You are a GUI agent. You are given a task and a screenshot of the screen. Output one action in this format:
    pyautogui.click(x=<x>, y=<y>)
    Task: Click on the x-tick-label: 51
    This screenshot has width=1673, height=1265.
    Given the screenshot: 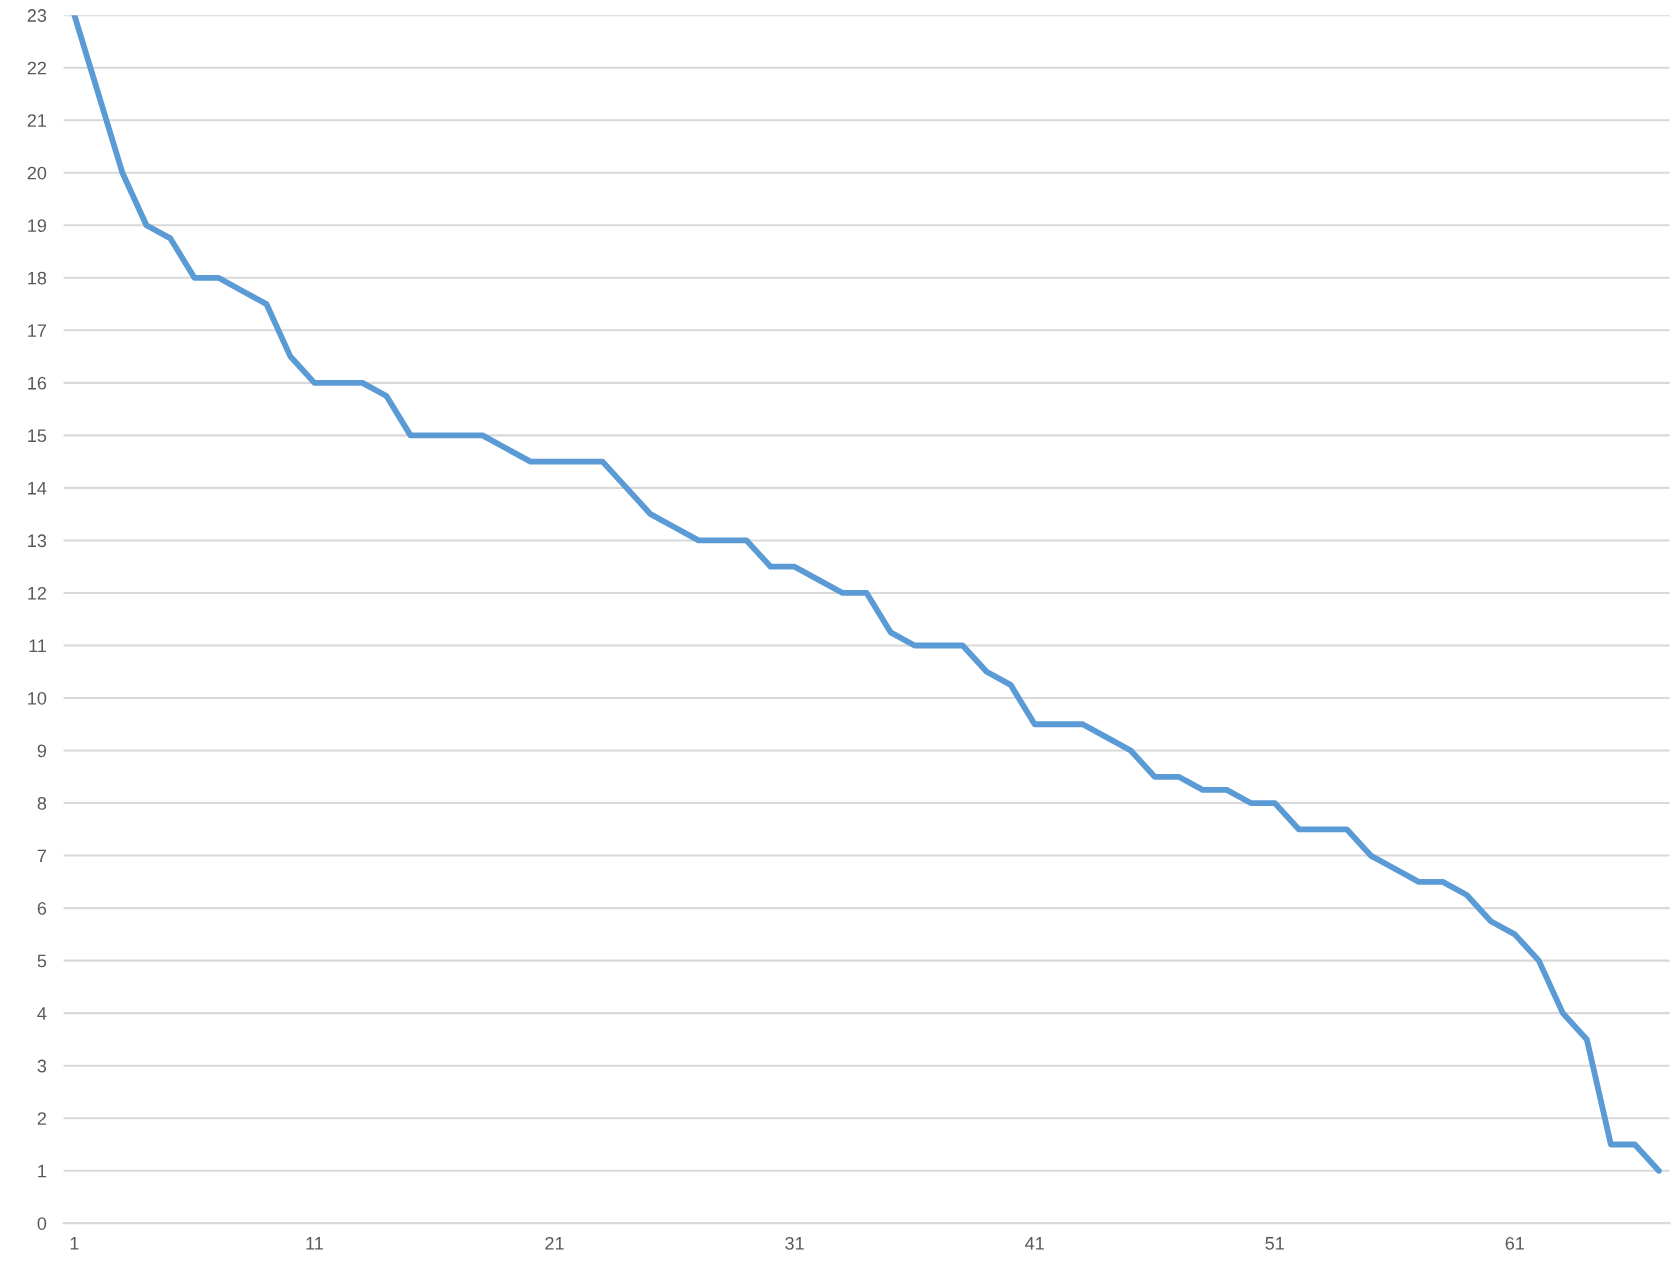 What is the action you would take?
    pyautogui.click(x=1274, y=1243)
    